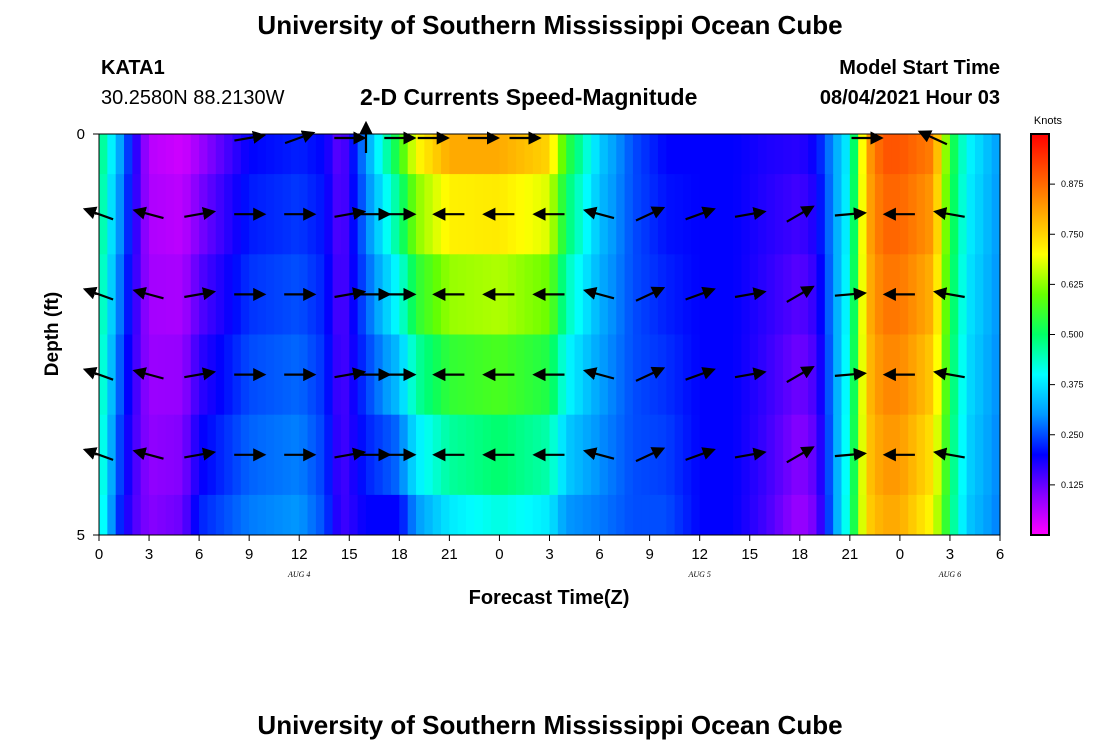 This screenshot has height=750, width=1100. What do you see at coordinates (799, 554) in the screenshot?
I see `x-tick-label: 18` at bounding box center [799, 554].